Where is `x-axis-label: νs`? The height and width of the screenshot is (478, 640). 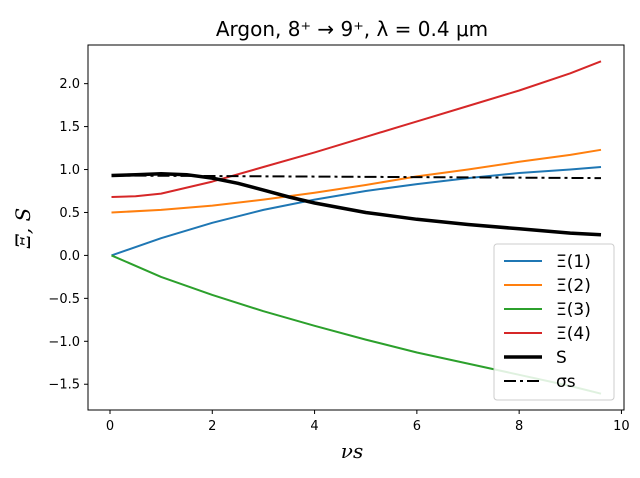
x-axis-label: νs is located at coordinates (352, 451).